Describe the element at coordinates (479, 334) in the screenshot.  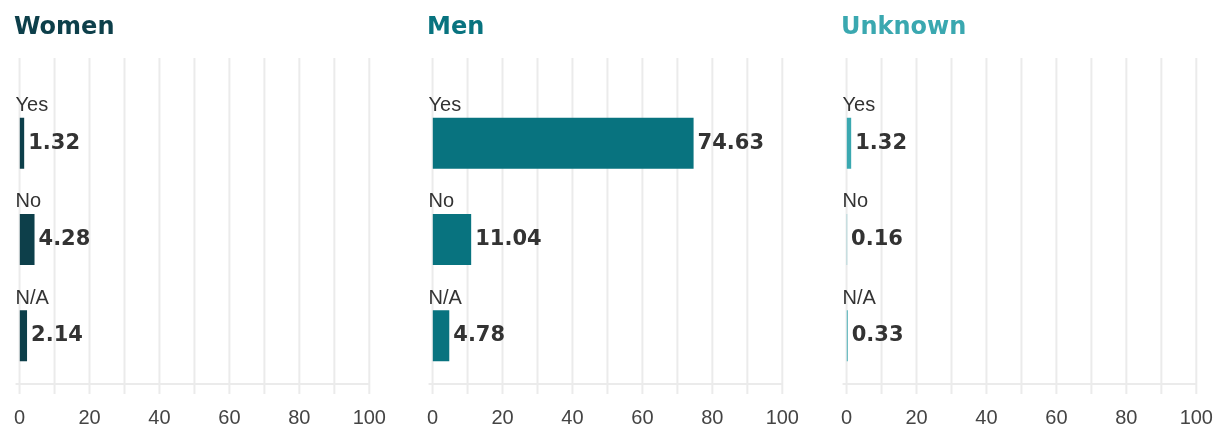
I see `data-label: 4.78` at that location.